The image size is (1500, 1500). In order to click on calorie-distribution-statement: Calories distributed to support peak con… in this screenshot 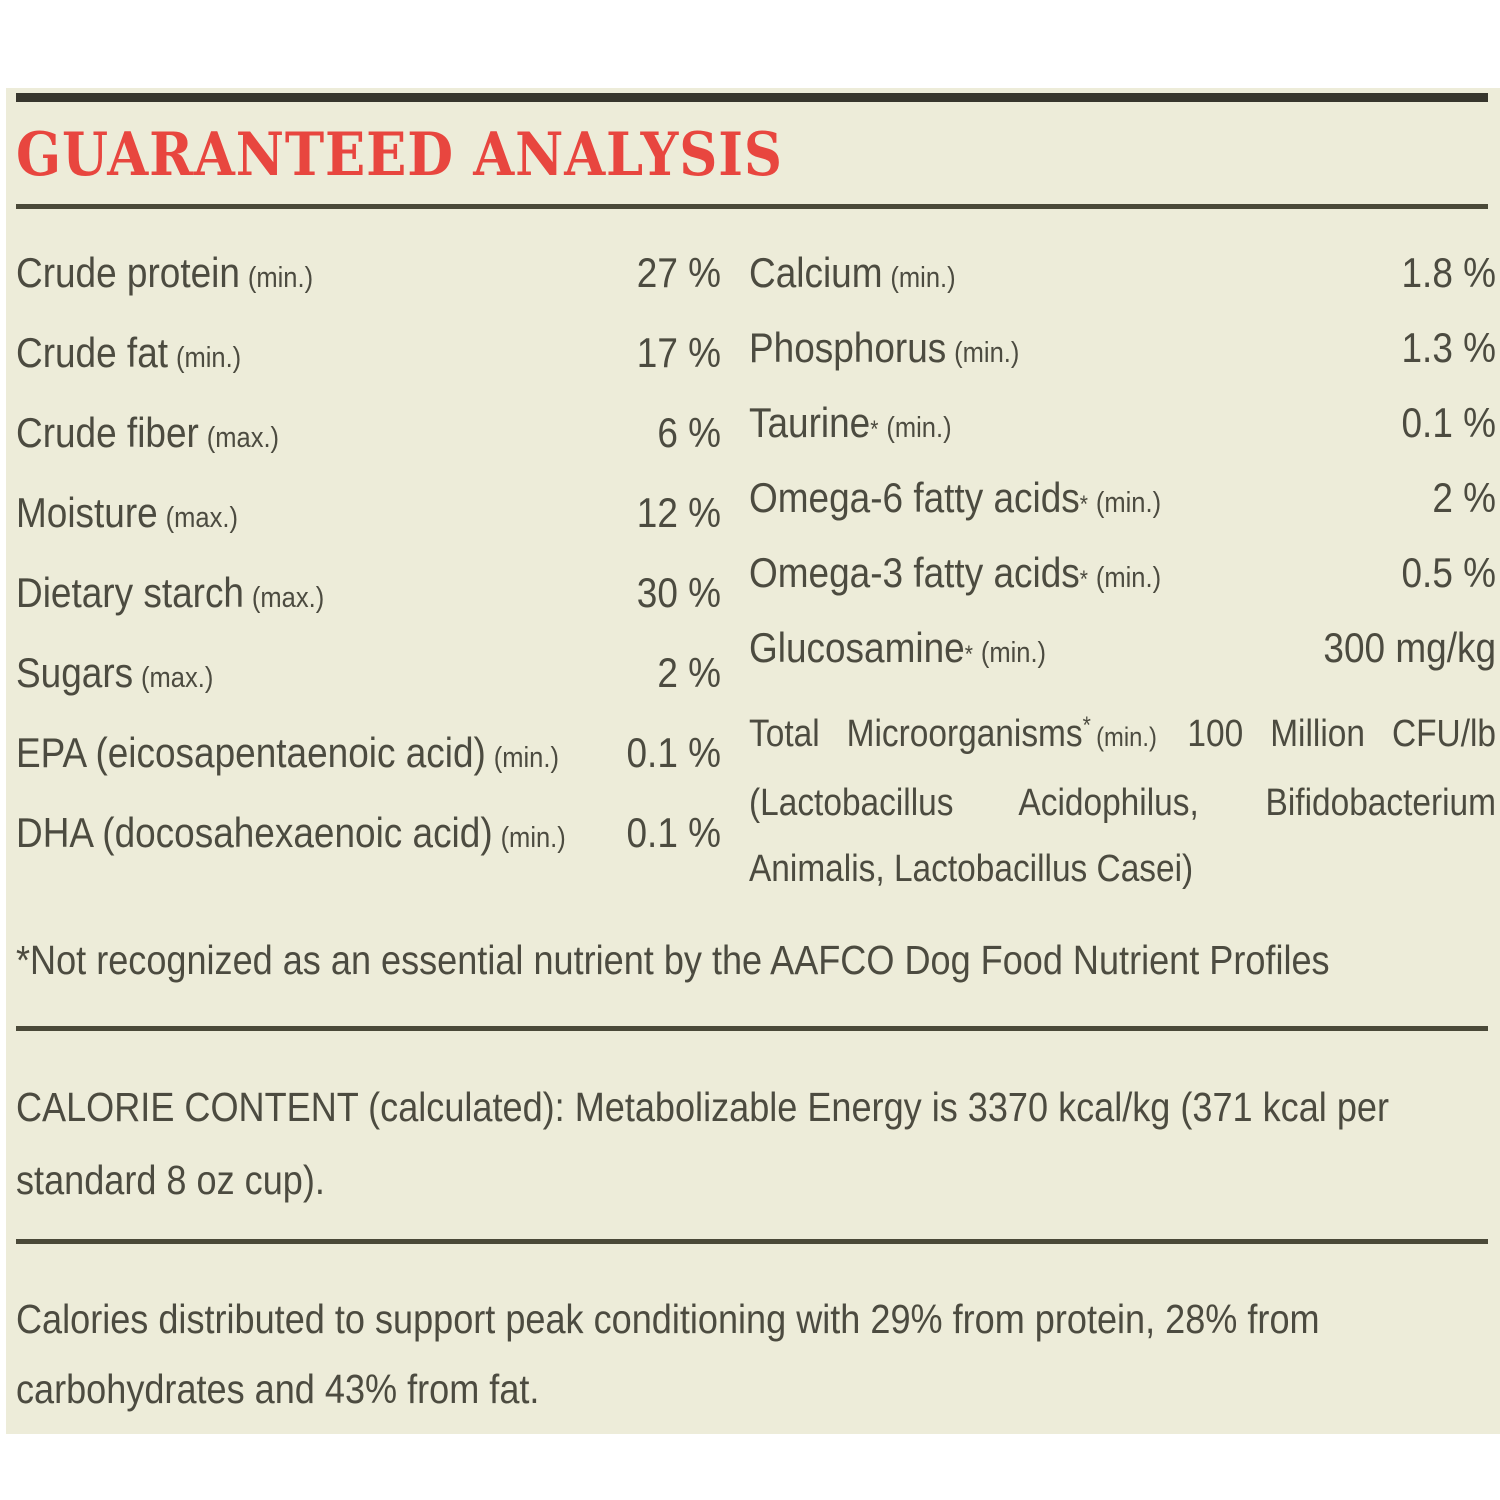, I will do `click(668, 1354)`.